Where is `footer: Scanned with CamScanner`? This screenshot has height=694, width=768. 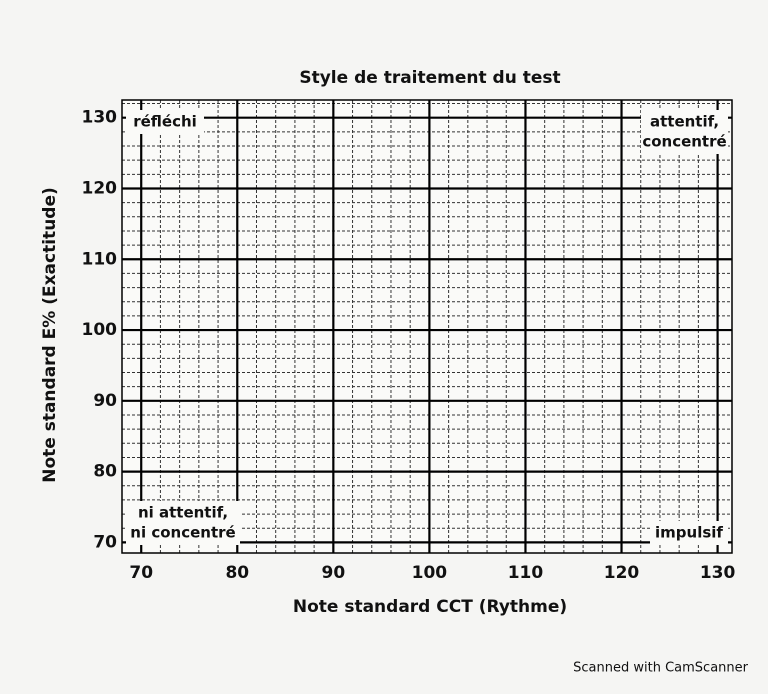
footer: Scanned with CamScanner is located at coordinates (660, 668).